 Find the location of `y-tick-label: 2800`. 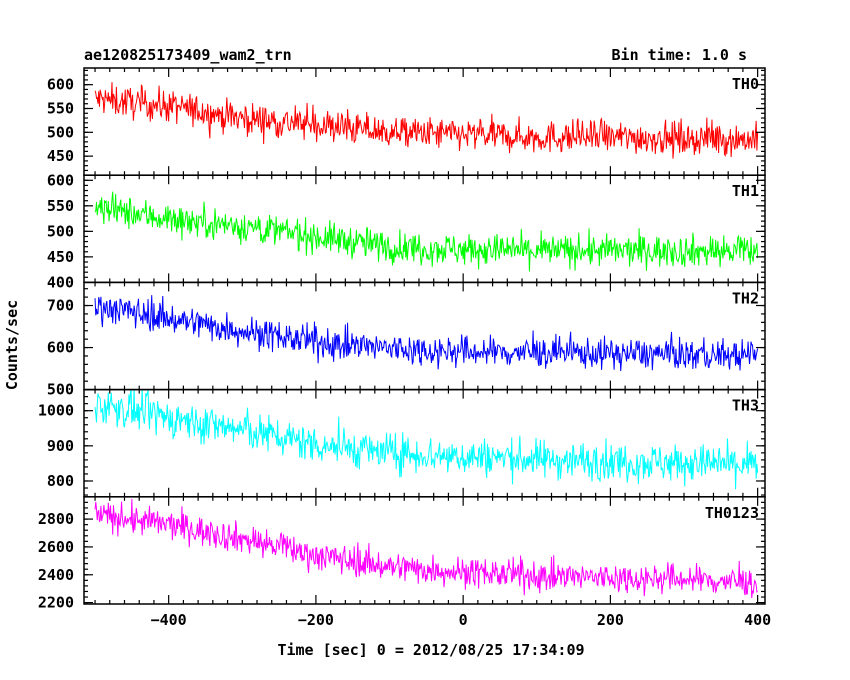

y-tick-label: 2800 is located at coordinates (56, 519).